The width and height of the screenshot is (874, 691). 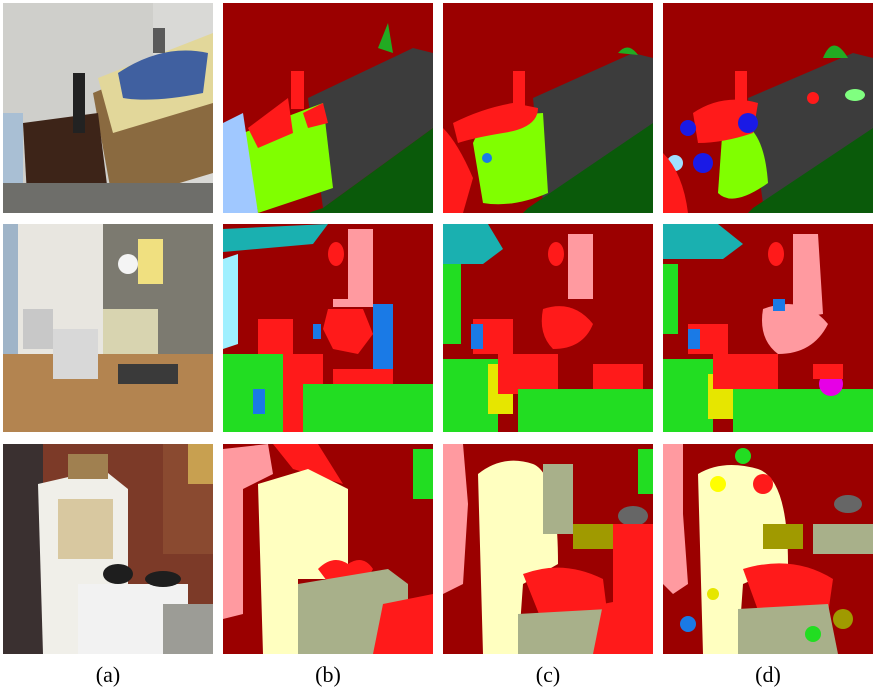 What do you see at coordinates (108, 674) in the screenshot?
I see `column-label-a: (a)` at bounding box center [108, 674].